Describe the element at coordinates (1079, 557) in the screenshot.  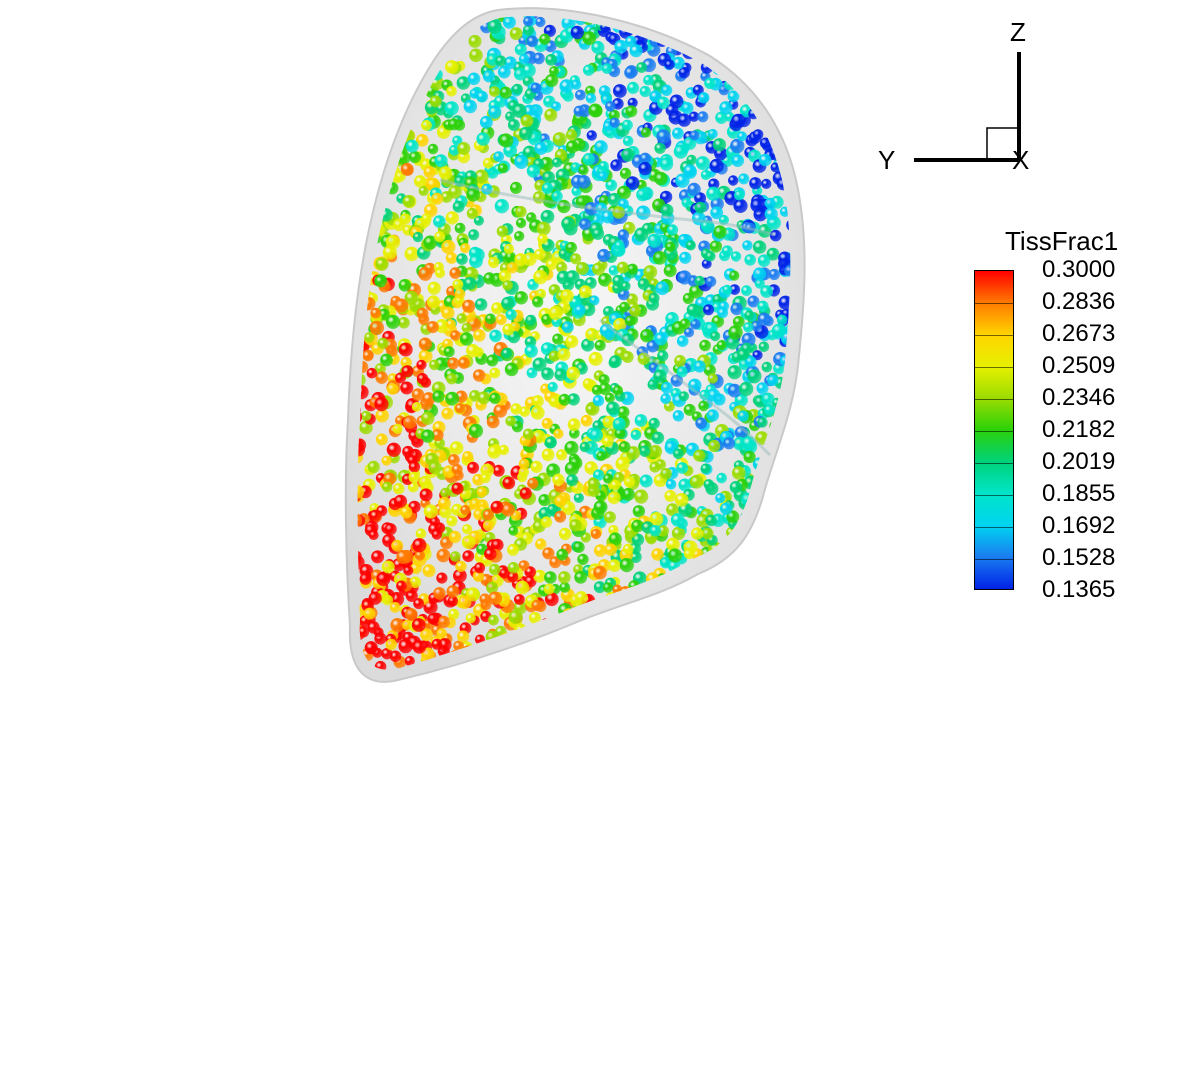
I see `colorbar-tick-label: 0.1528` at that location.